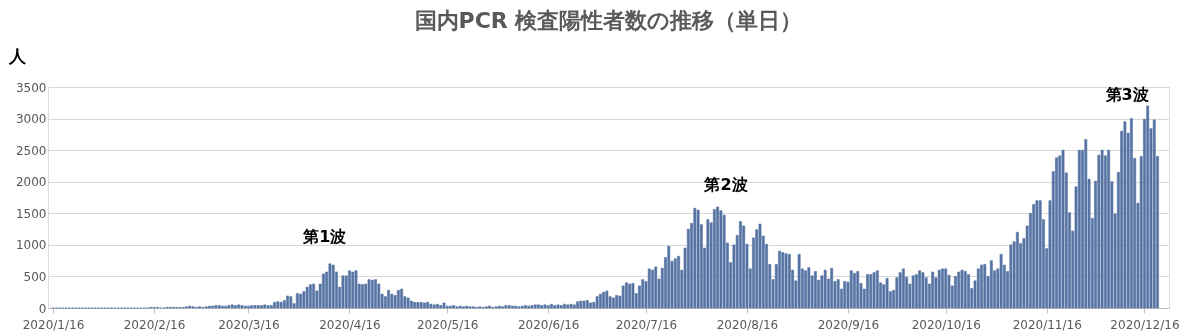 This screenshot has height=336, width=1200. I want to click on x-tick-label: 2020/3/16, so click(249, 324).